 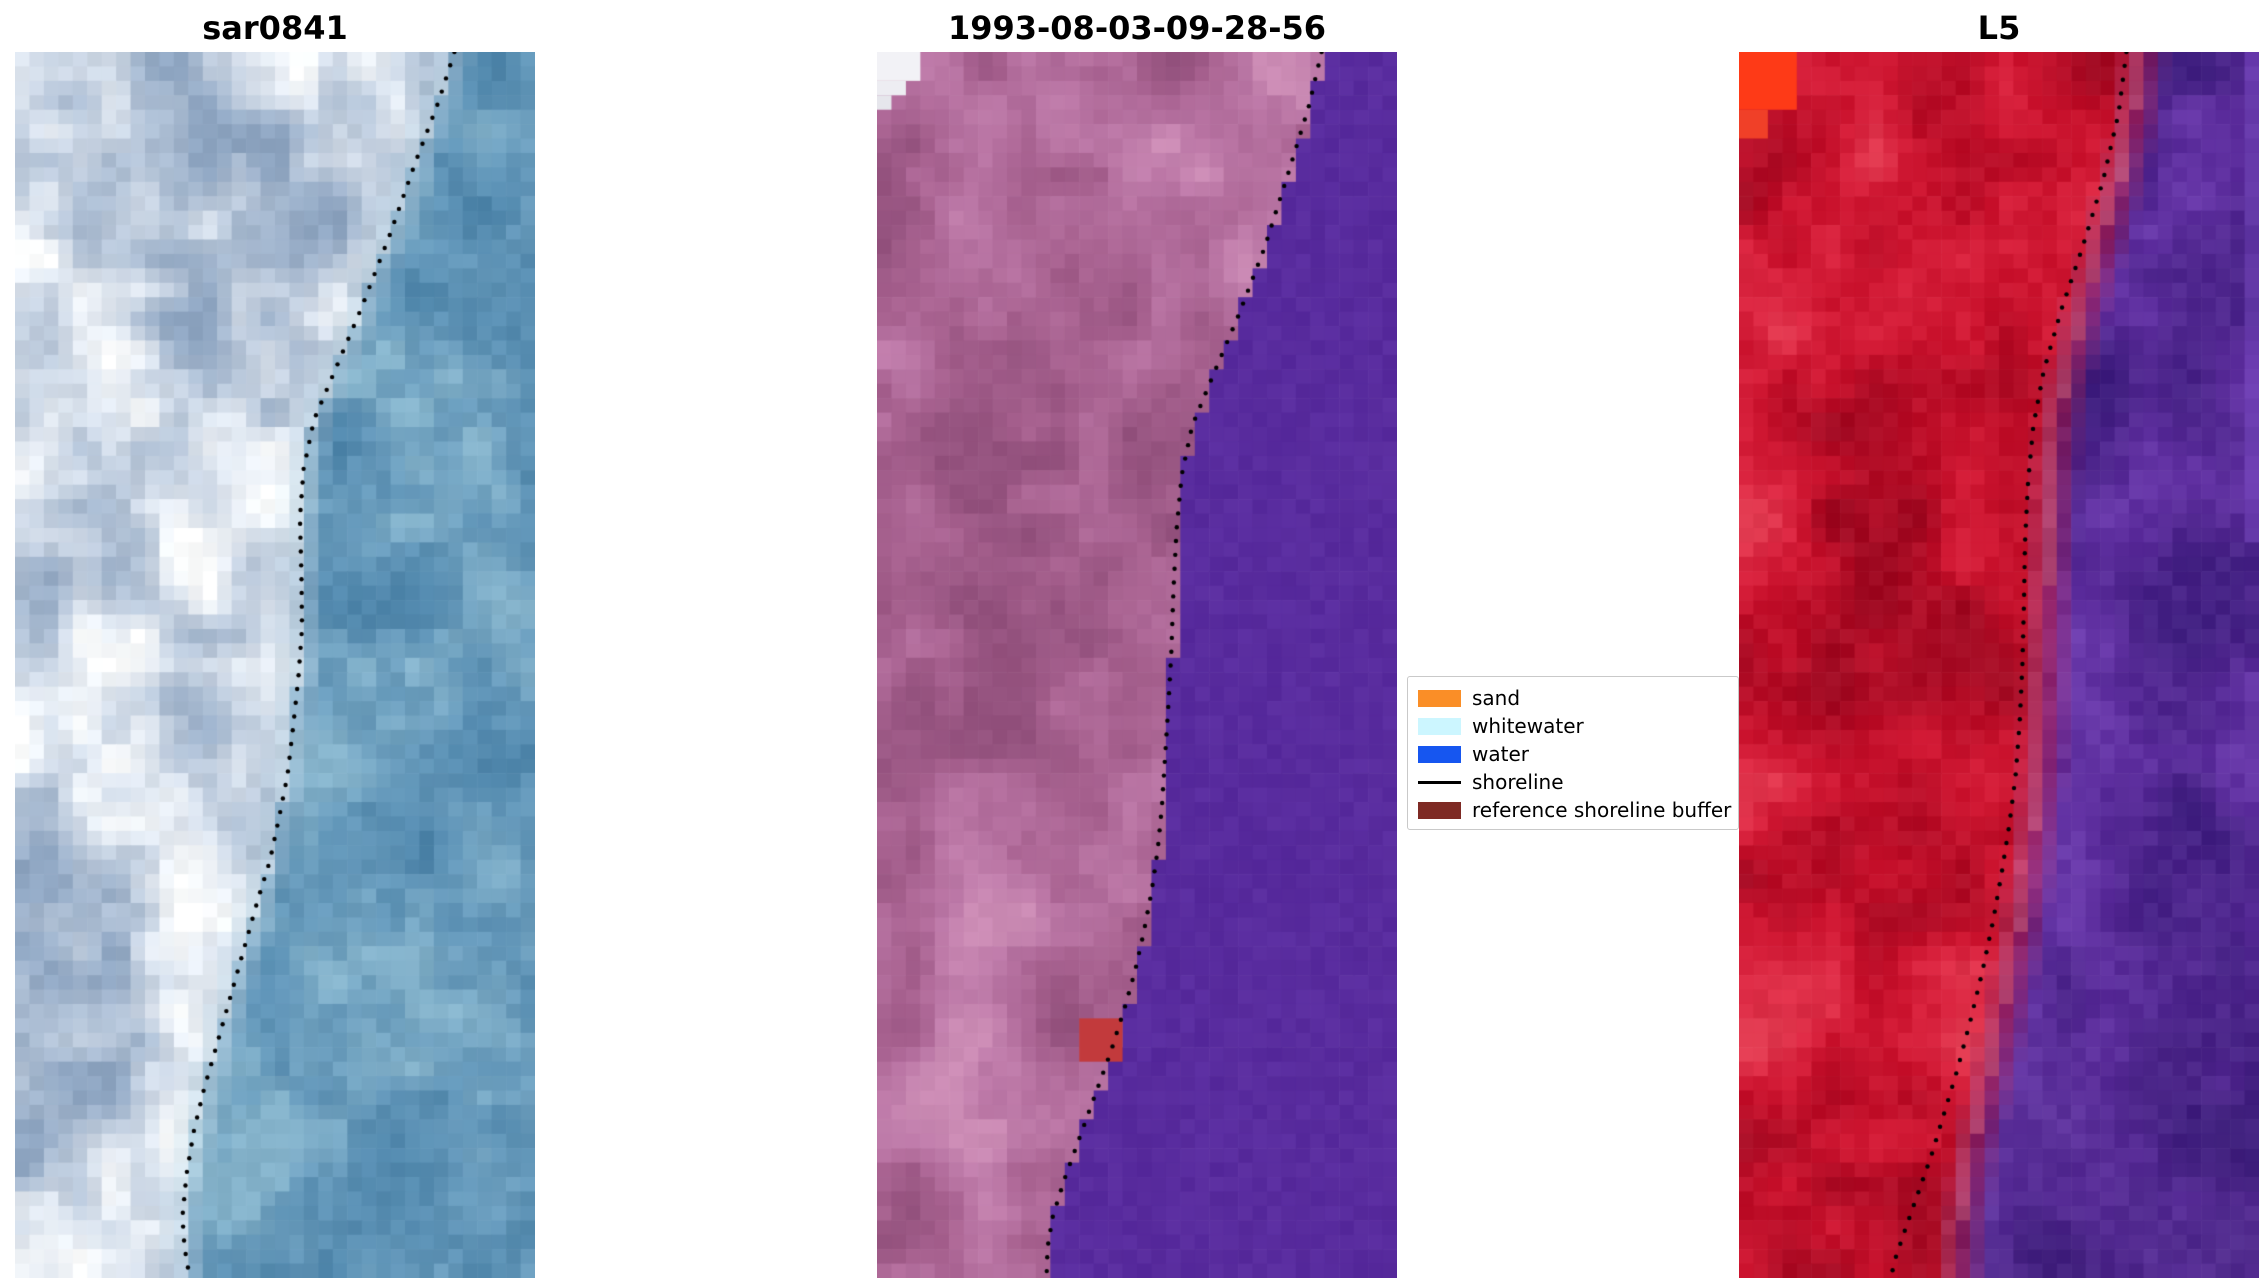 I want to click on whitewater-swatch-icon, so click(x=1439, y=726).